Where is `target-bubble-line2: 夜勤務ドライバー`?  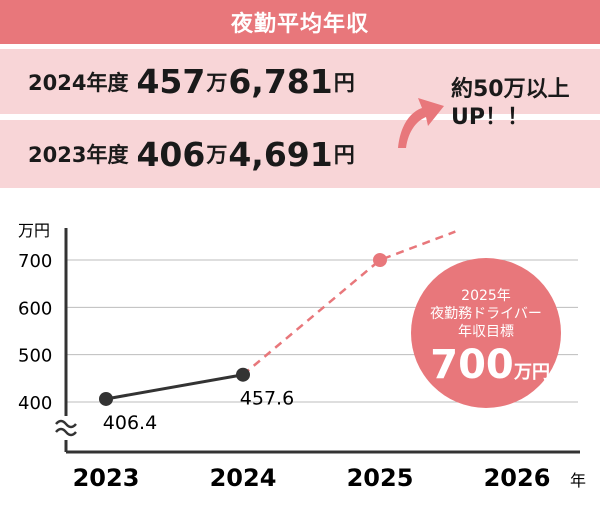 target-bubble-line2: 夜勤務ドライバー is located at coordinates (486, 314).